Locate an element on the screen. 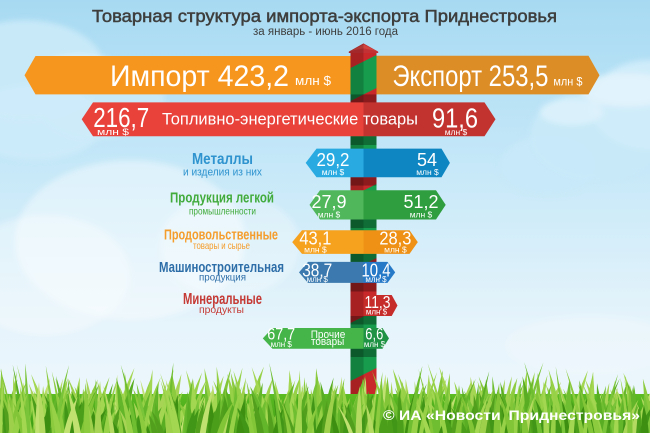  svg-text: Импорт 423,2 is located at coordinates (199, 76).